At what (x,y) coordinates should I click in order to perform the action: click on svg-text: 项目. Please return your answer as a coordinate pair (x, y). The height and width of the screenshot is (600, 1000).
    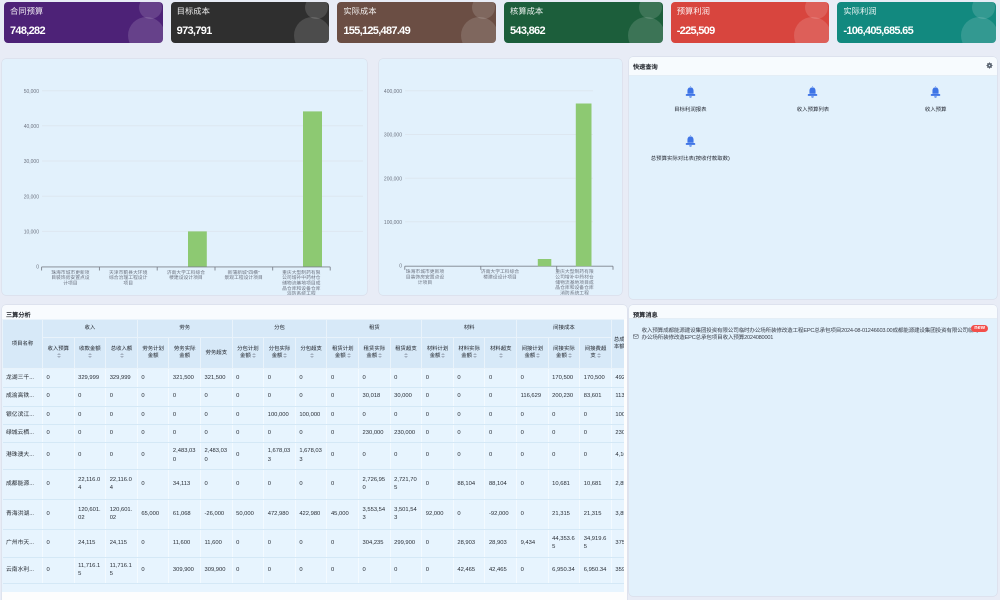
    Looking at the image, I should click on (128, 284).